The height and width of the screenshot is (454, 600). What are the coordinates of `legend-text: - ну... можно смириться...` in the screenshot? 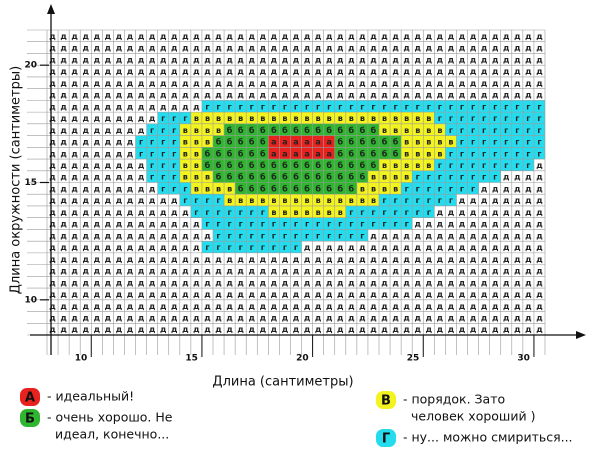 It's located at (488, 437).